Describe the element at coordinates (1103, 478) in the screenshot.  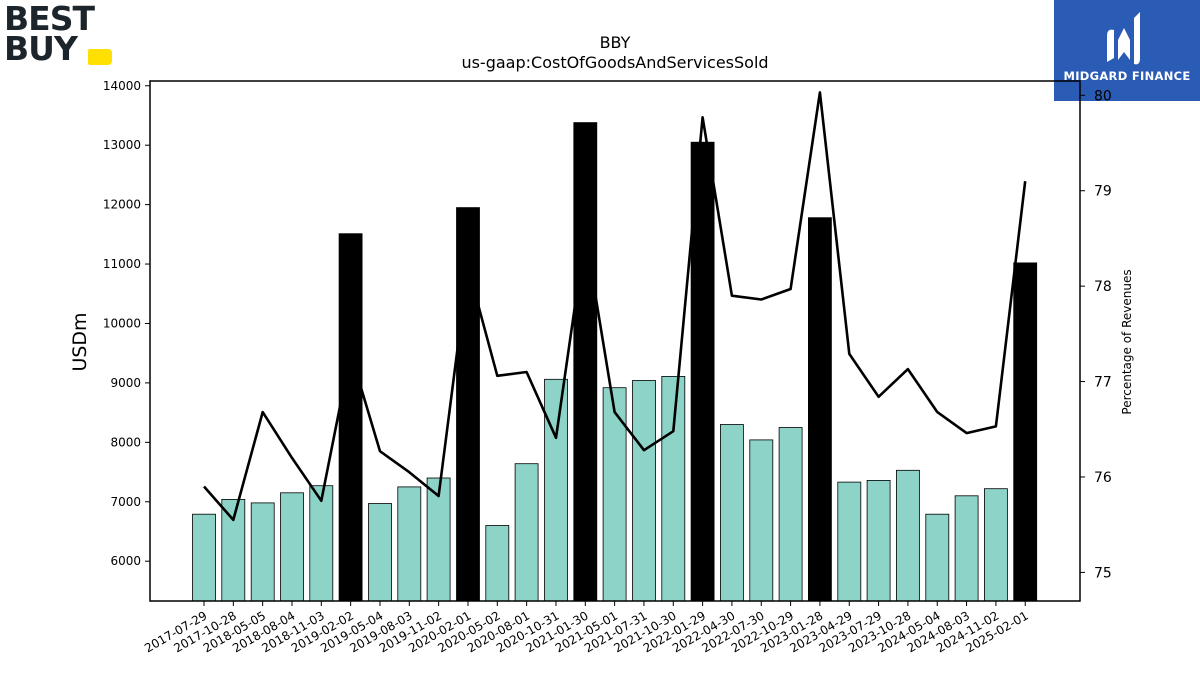
I see `y2-tick-label: 76` at that location.